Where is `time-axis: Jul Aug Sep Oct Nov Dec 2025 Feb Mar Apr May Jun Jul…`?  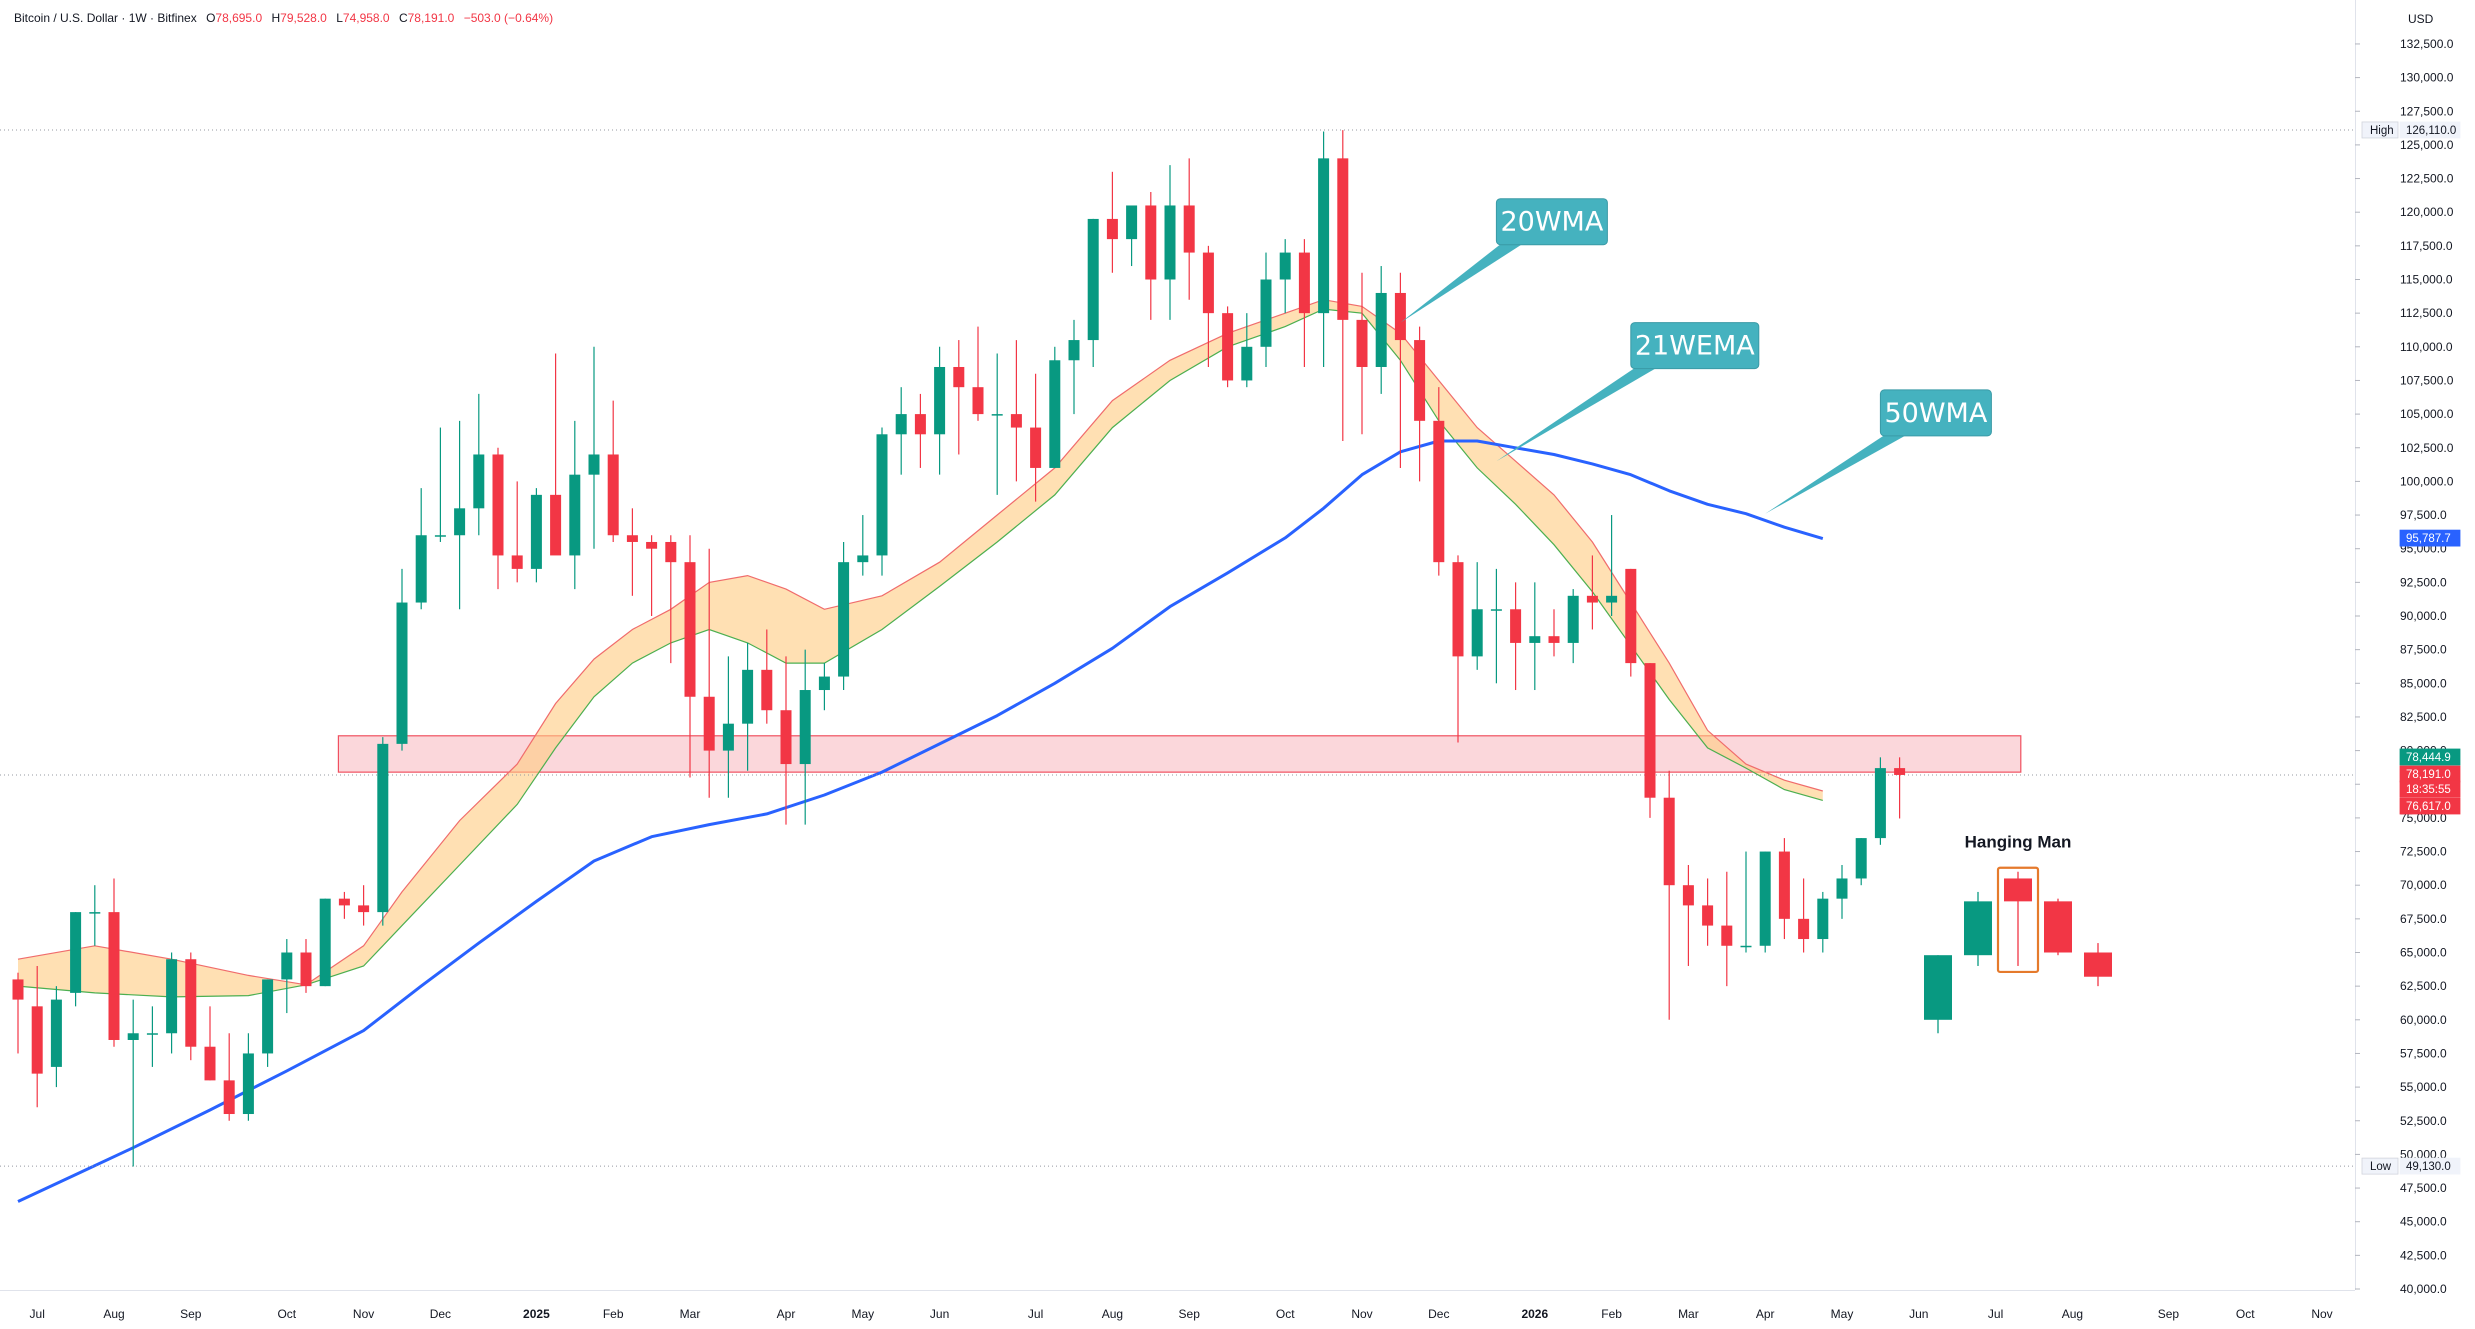 time-axis: Jul Aug Sep Oct Nov Dec 2025 Feb Mar Apr May Jun Jul… is located at coordinates (1181, 1314).